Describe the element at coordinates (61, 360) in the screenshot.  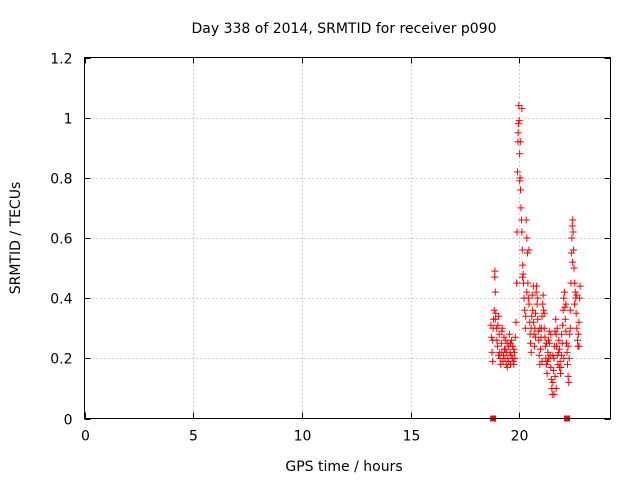
I see `y-tick-label: 0.2` at that location.